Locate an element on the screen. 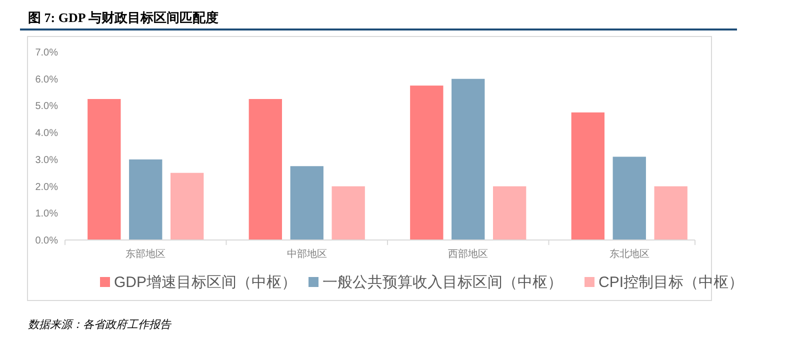 Image resolution: width=801 pixels, height=347 pixels. legend-label: 一般公共预算收入目标区间（中枢） is located at coordinates (442, 282).